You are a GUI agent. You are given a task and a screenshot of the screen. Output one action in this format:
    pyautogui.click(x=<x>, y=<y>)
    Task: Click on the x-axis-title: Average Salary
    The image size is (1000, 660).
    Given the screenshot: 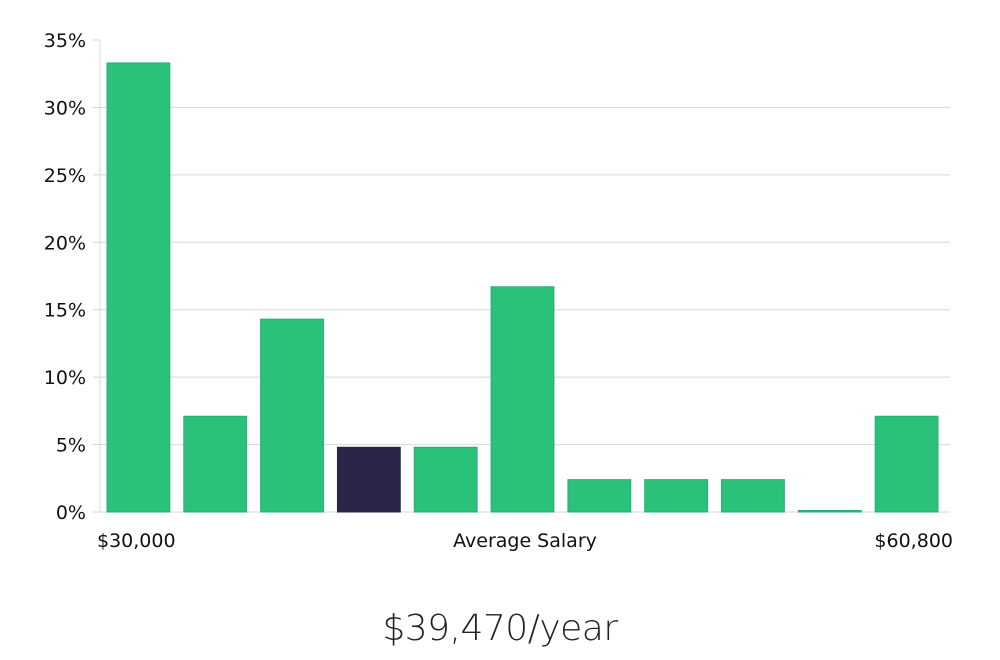 What is the action you would take?
    pyautogui.click(x=525, y=541)
    